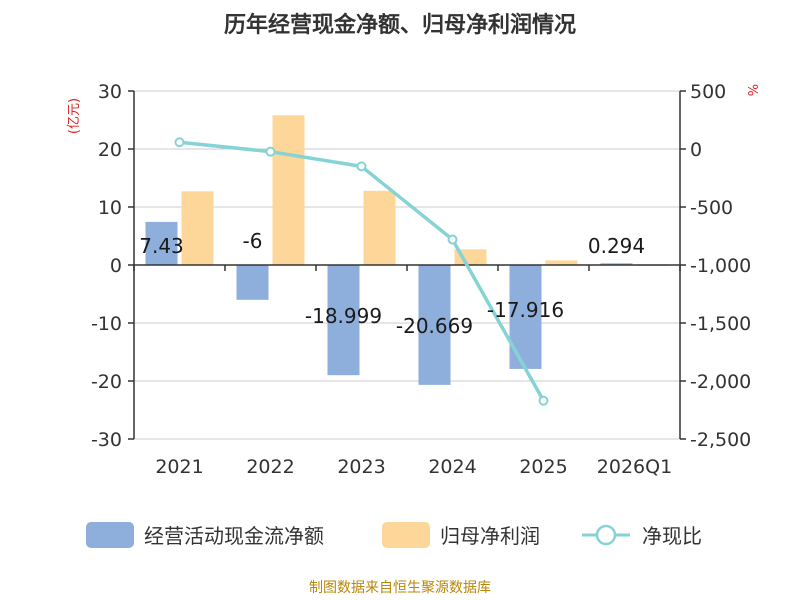 The height and width of the screenshot is (600, 800). I want to click on legend-item-cashflow: 经营活动现金流净额, so click(205, 535).